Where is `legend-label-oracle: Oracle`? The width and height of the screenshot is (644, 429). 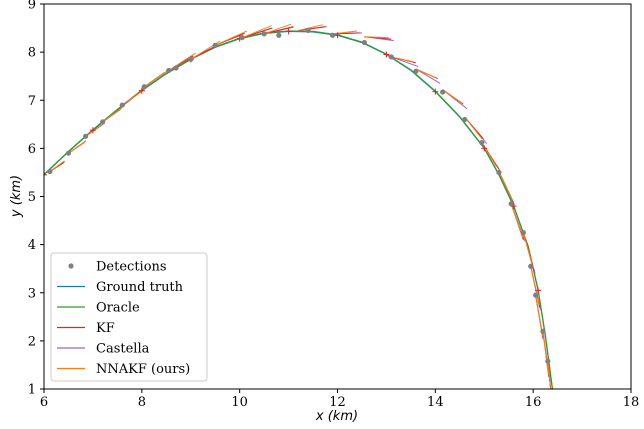
legend-label-oracle: Oracle is located at coordinates (118, 308).